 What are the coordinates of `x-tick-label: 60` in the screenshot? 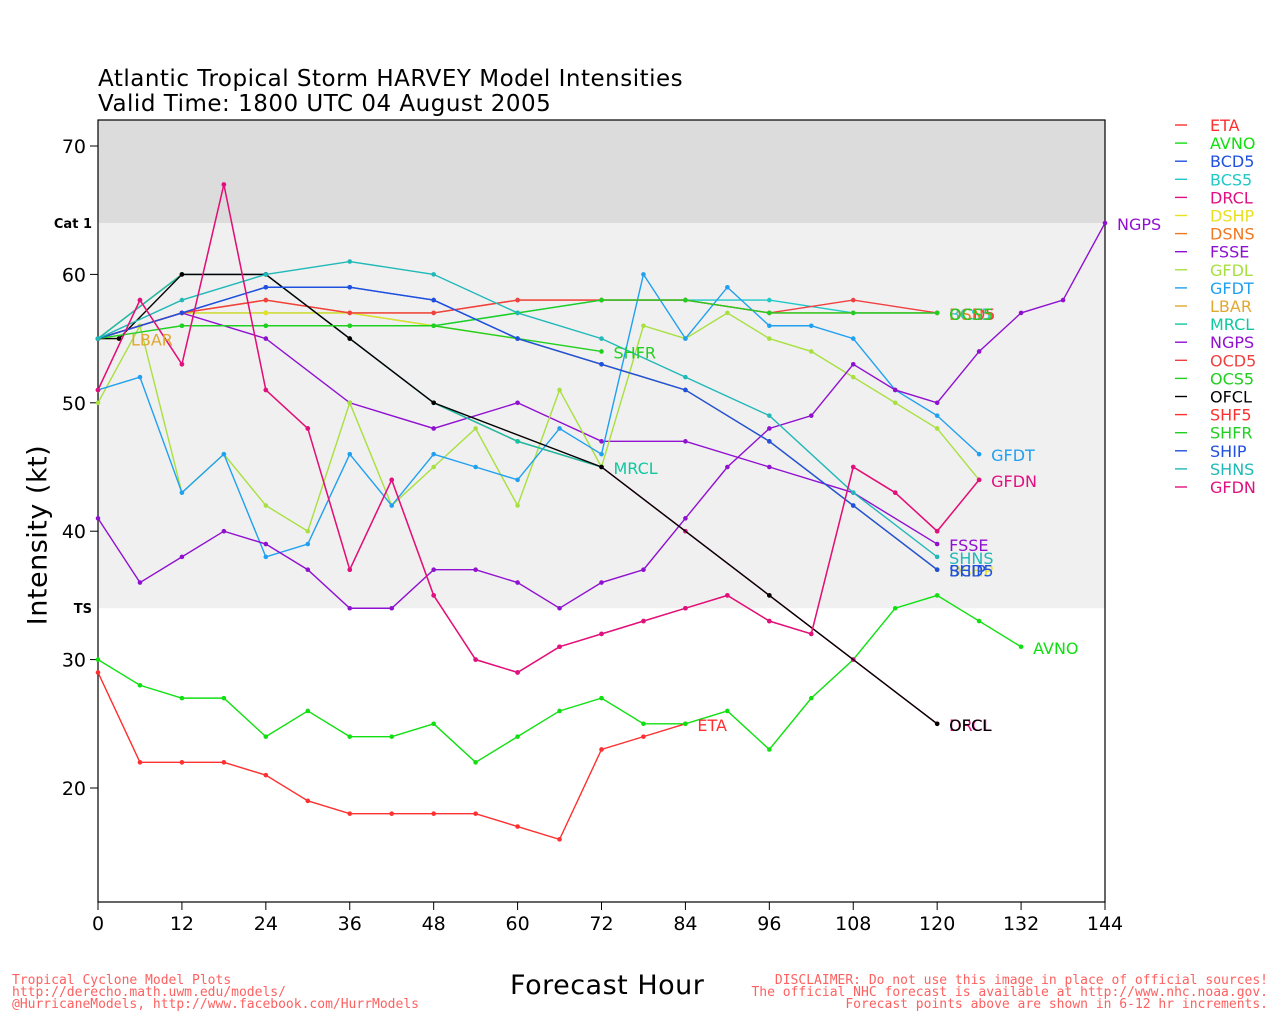 It's located at (517, 924).